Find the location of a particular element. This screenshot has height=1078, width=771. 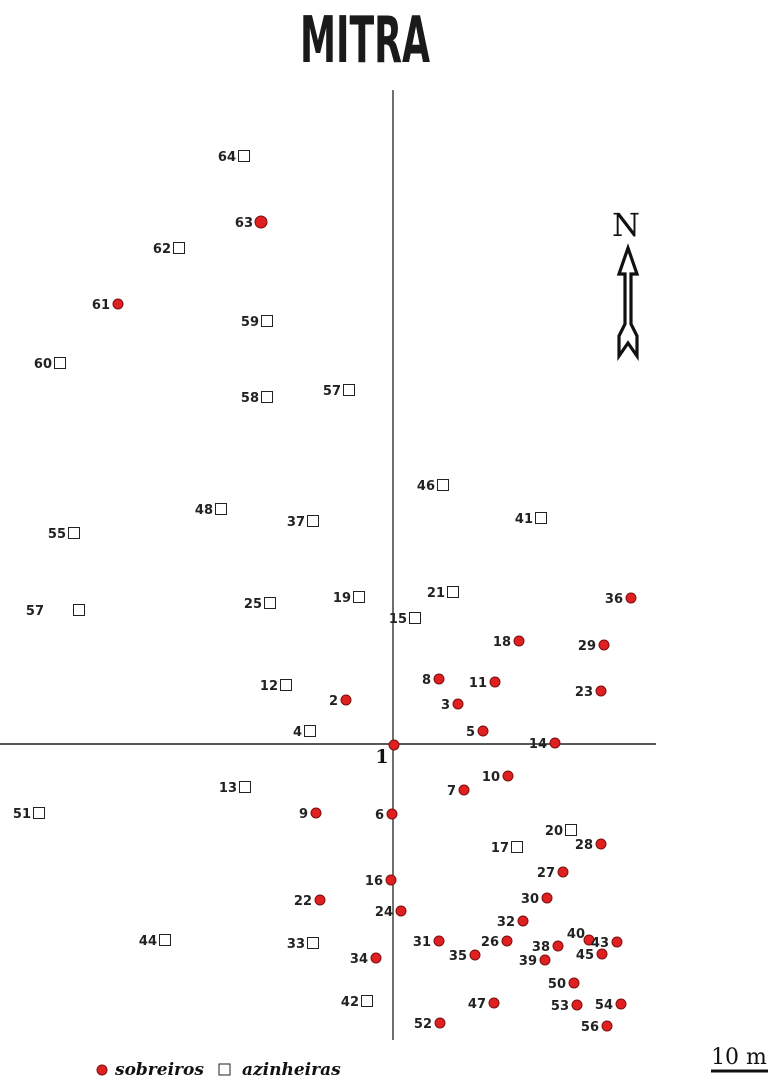

sobreiro-tree: 56 is located at coordinates (597, 1027).